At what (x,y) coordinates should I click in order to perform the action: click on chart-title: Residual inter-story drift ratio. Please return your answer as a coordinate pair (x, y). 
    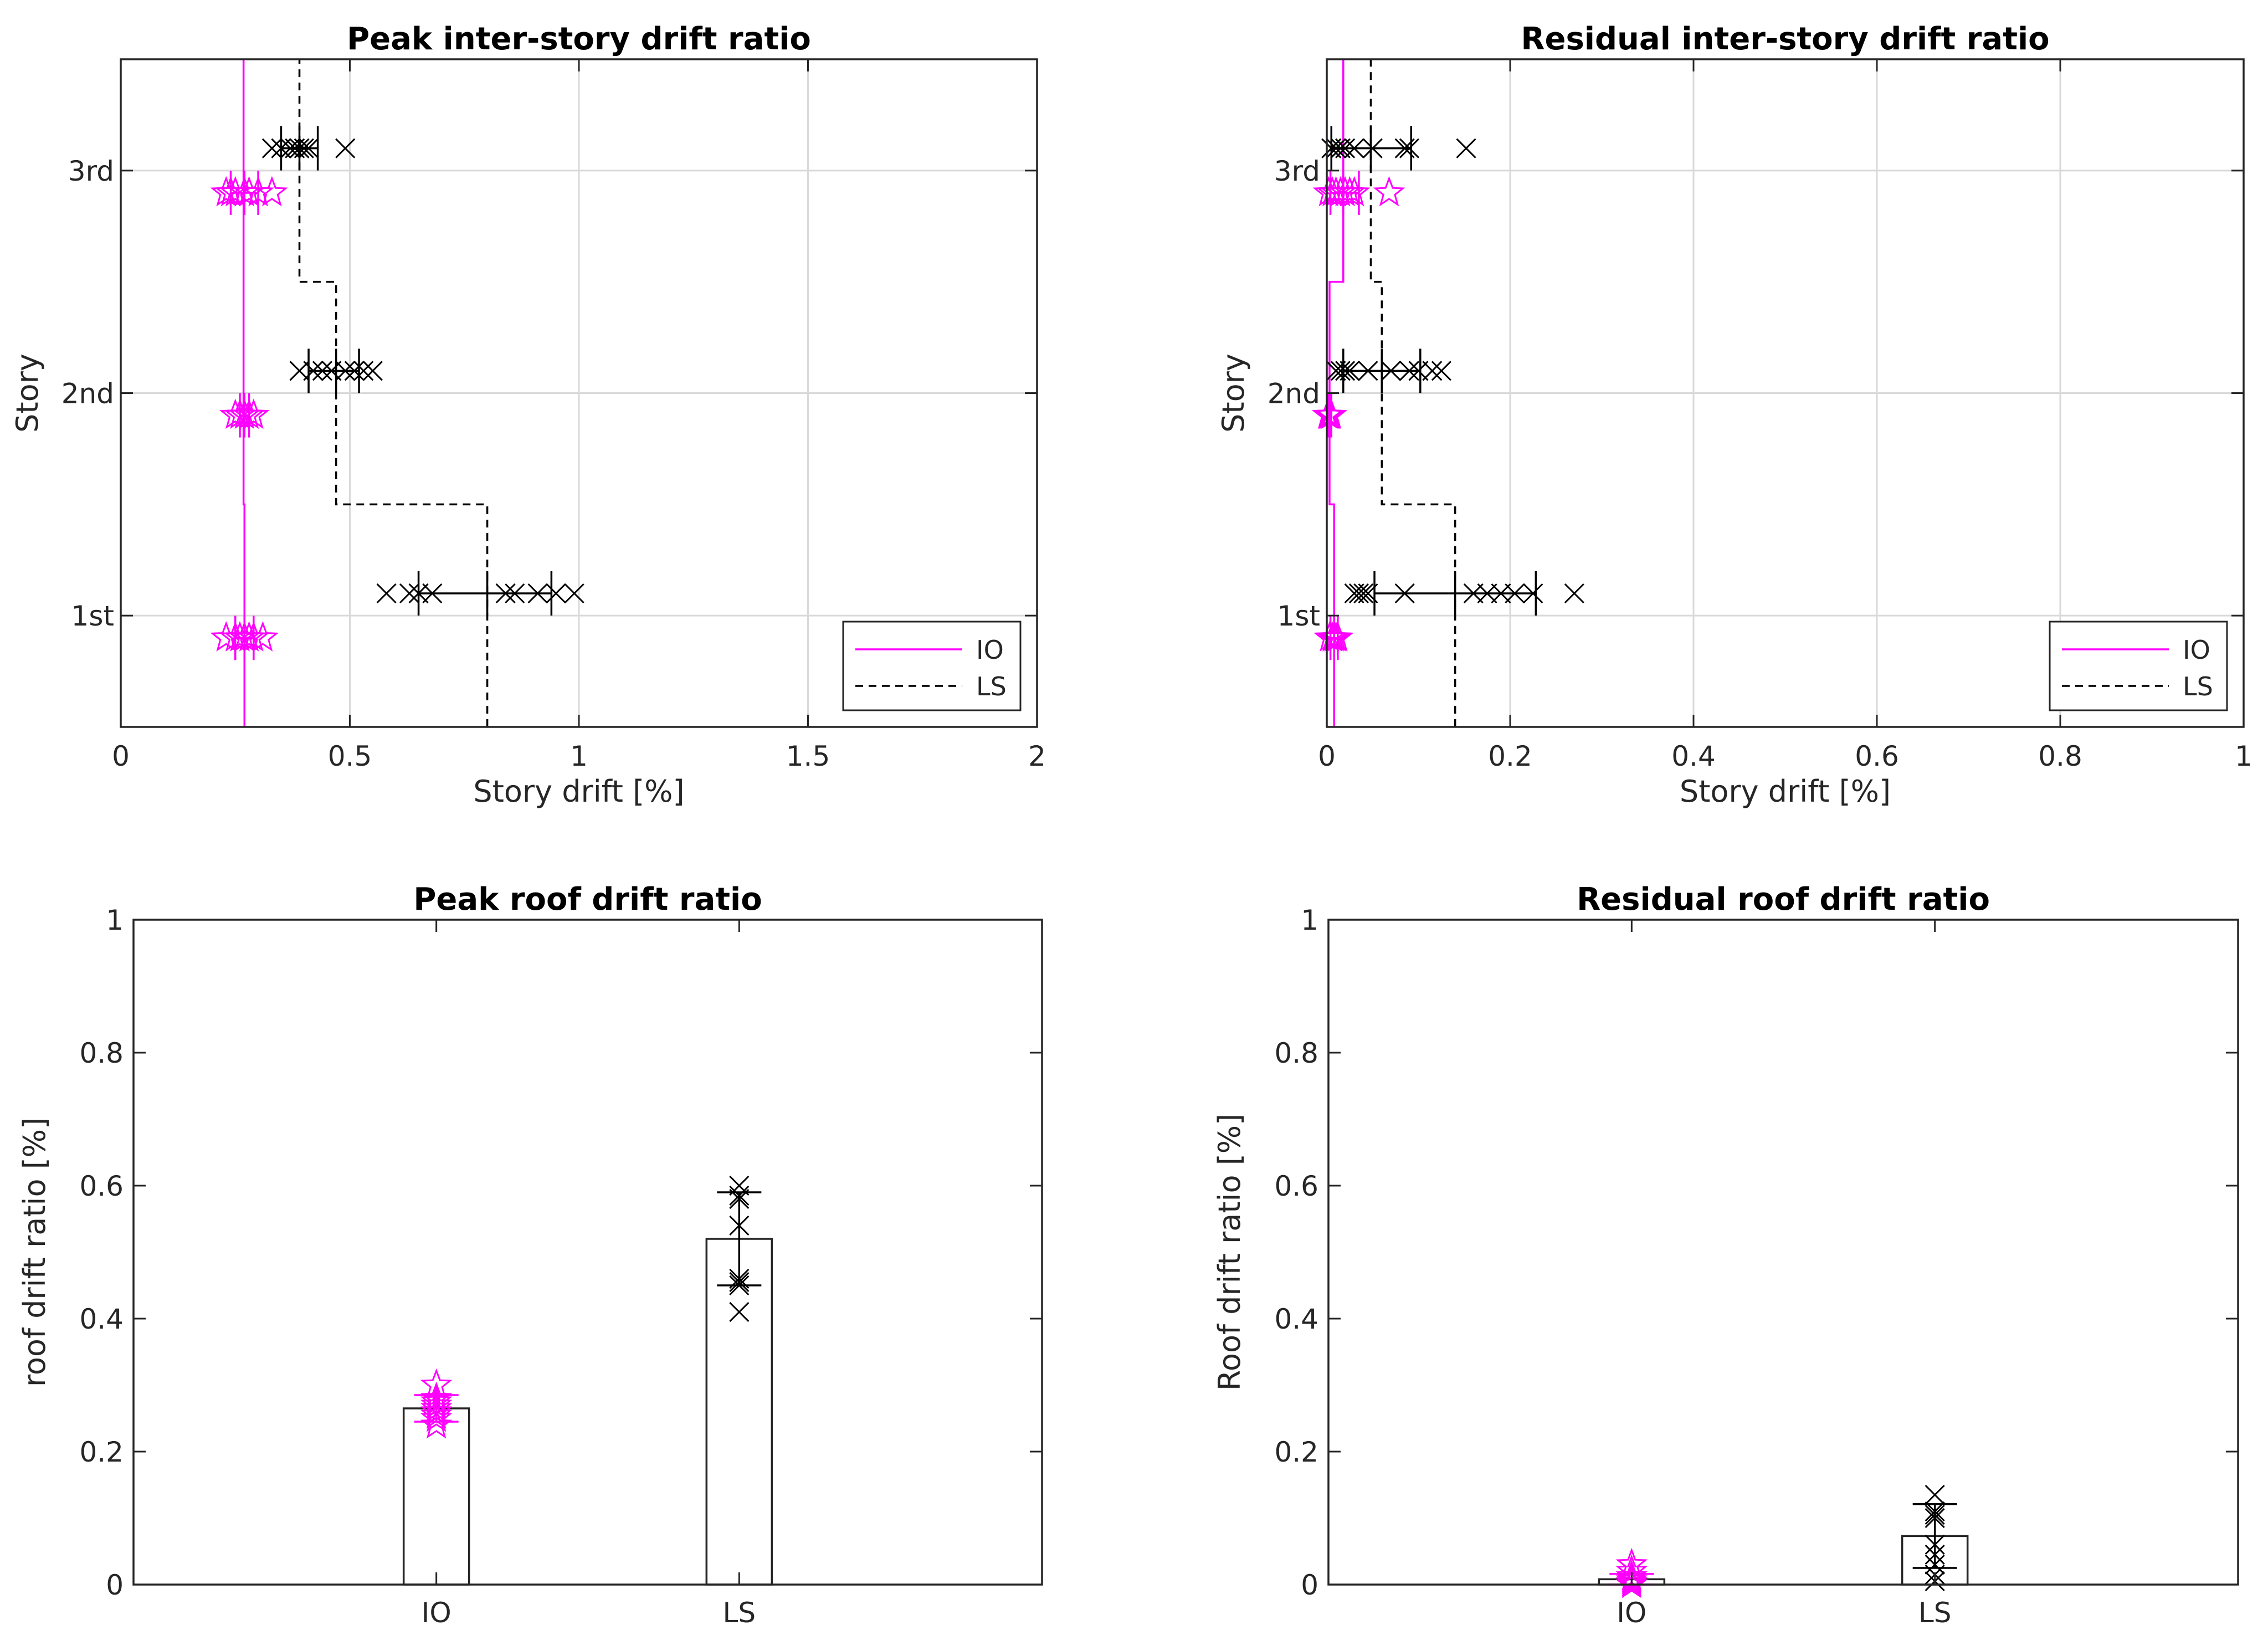
    Looking at the image, I should click on (1785, 39).